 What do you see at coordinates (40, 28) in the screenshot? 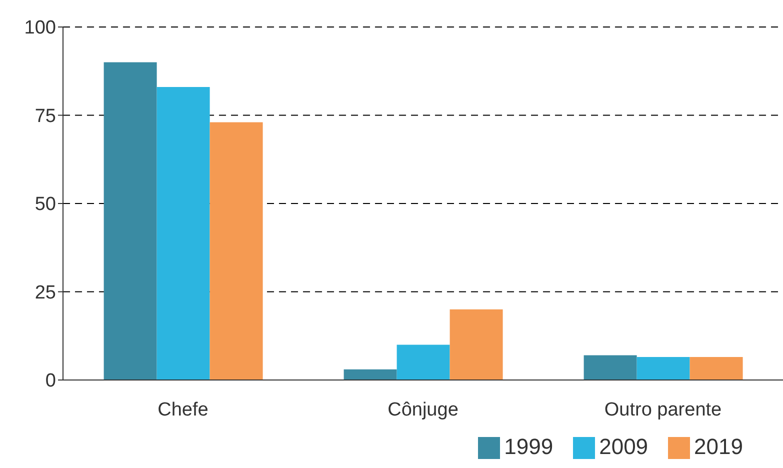
I see `y-tick-label: 100` at bounding box center [40, 28].